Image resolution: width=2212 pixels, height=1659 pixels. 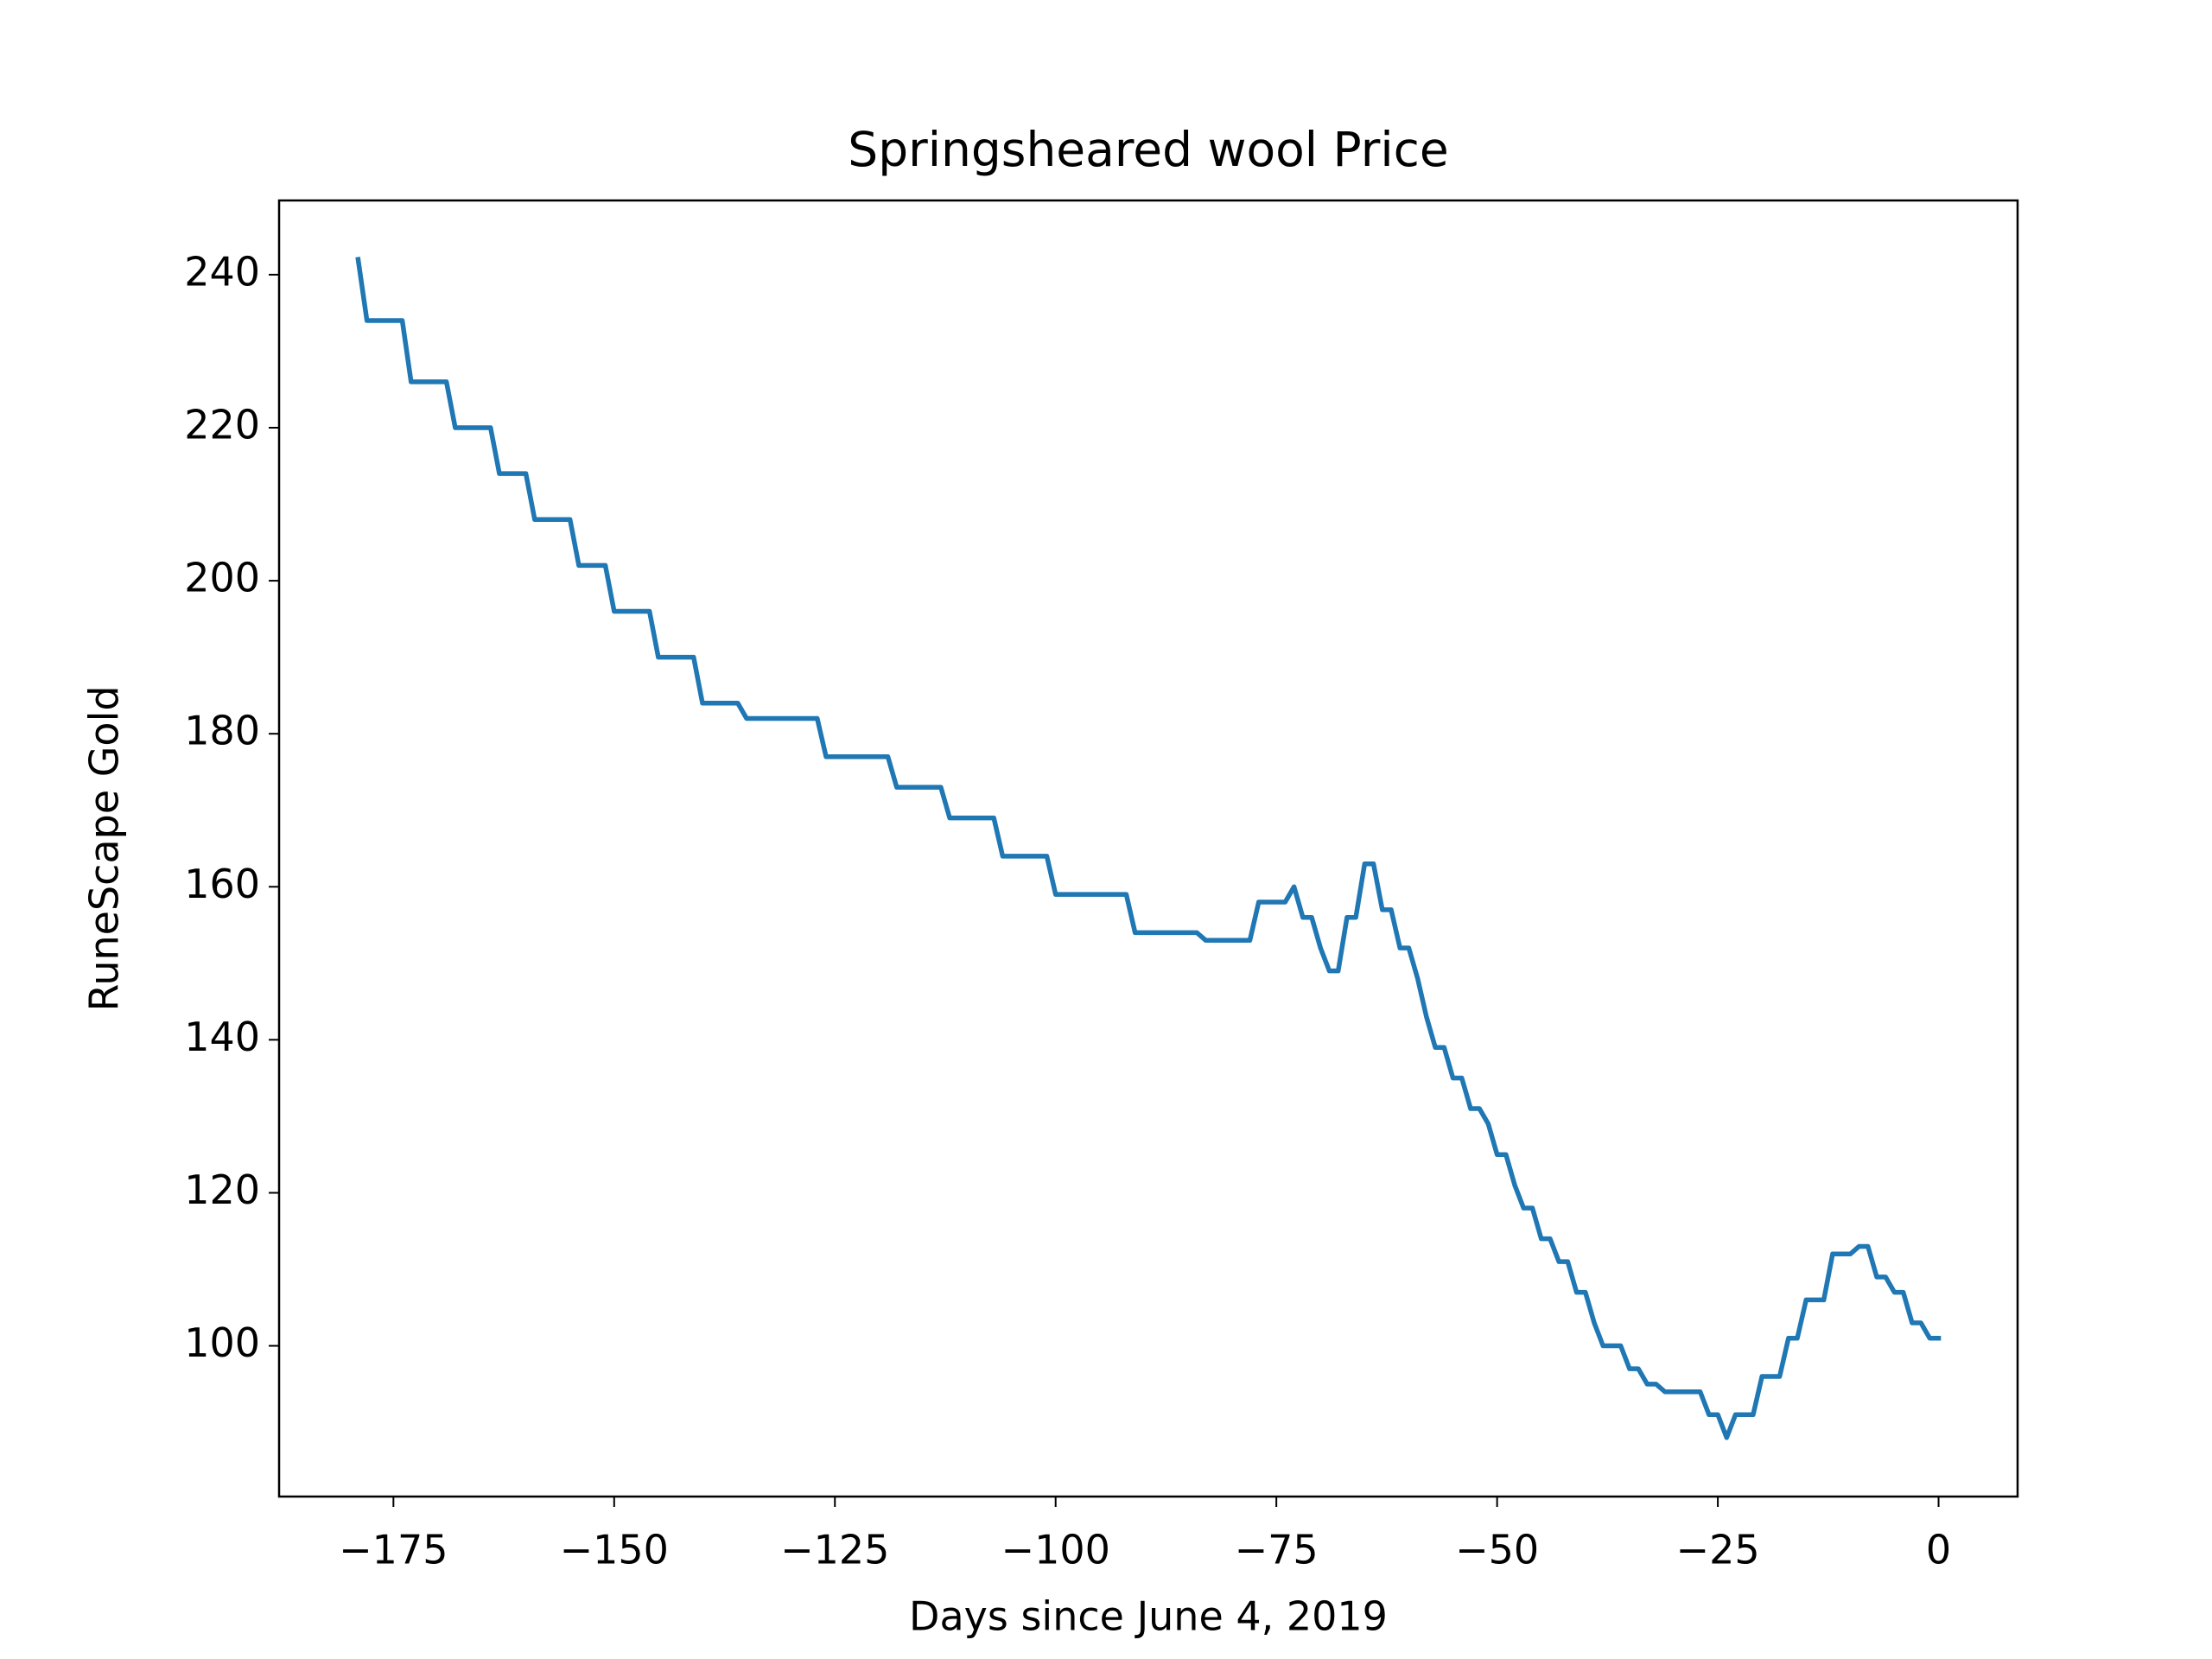 What do you see at coordinates (1718, 1550) in the screenshot?
I see `x-tick-label: −25` at bounding box center [1718, 1550].